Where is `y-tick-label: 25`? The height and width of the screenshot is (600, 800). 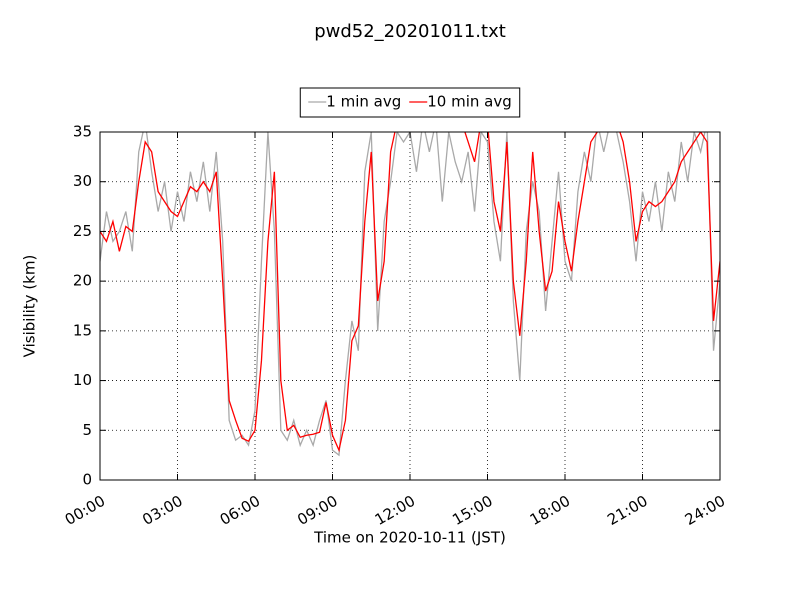
y-tick-label: 25 is located at coordinates (82, 231).